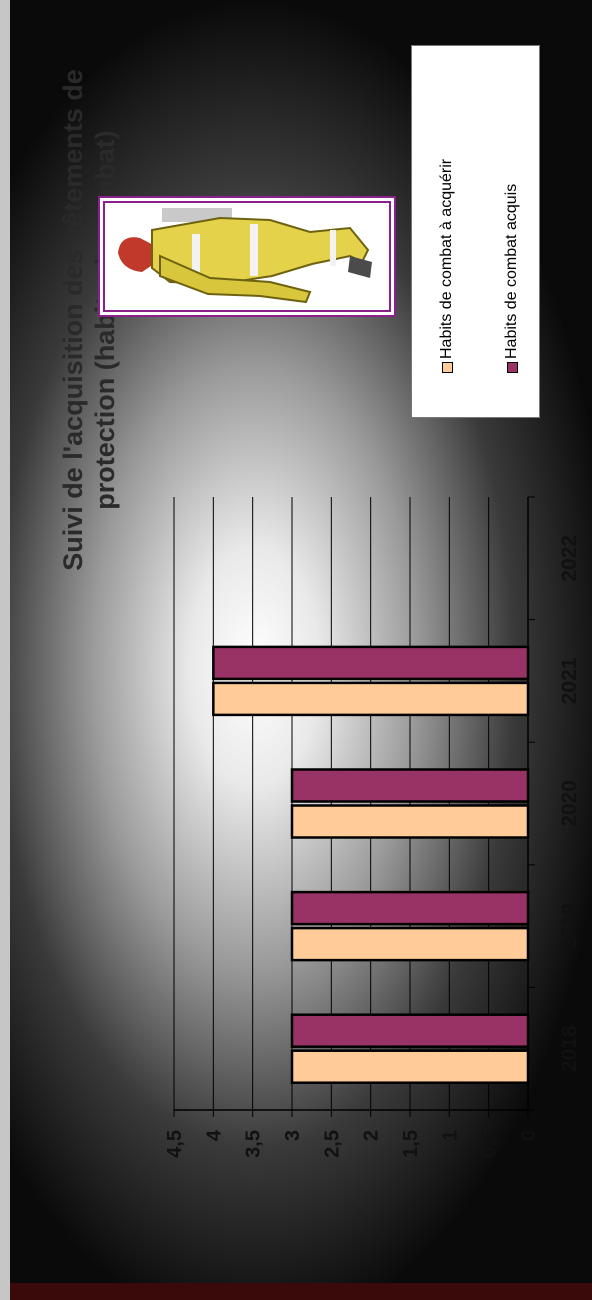  I want to click on firefighter-icon, so click(245, 256).